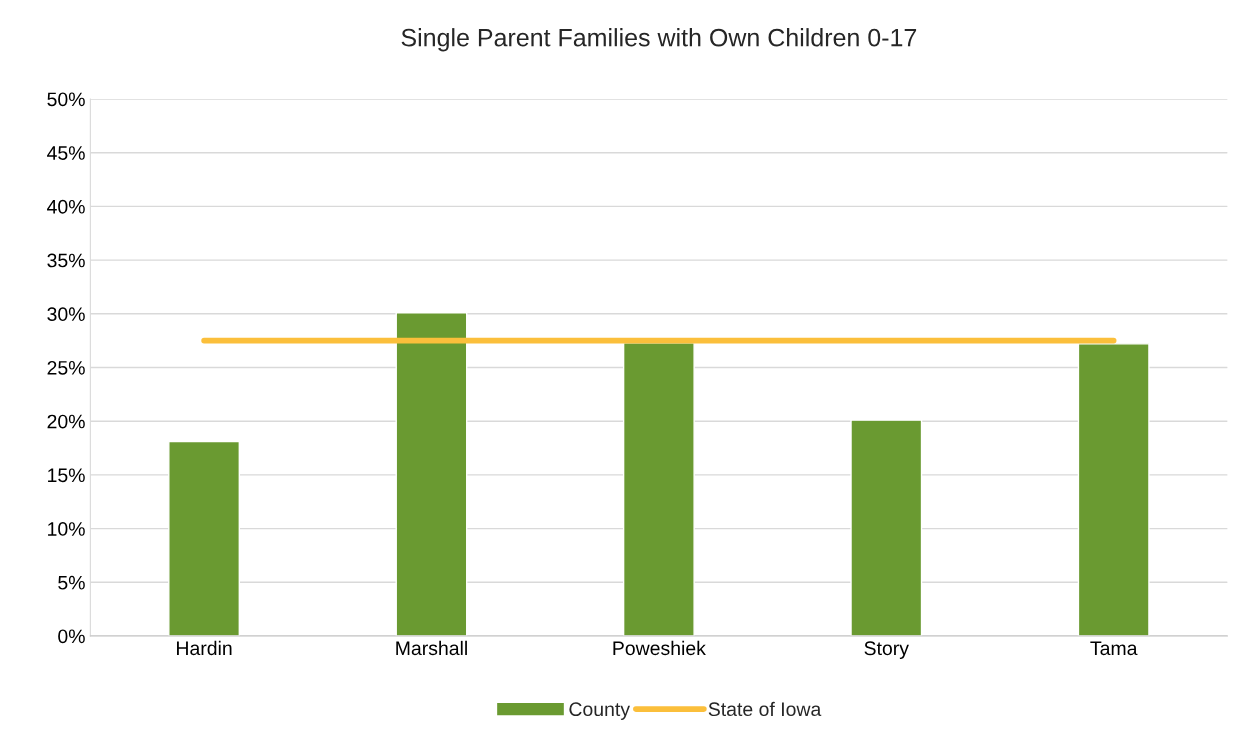  What do you see at coordinates (71, 582) in the screenshot?
I see `y-tick-label: 5%` at bounding box center [71, 582].